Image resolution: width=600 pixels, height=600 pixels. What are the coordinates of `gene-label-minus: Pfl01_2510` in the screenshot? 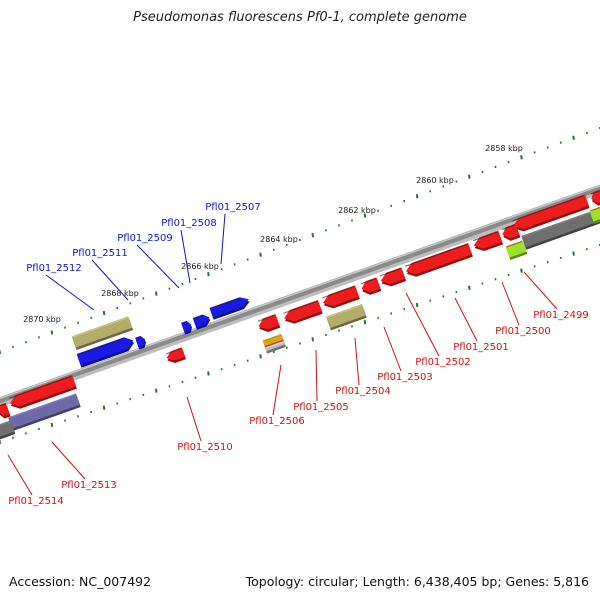 It's located at (205, 447).